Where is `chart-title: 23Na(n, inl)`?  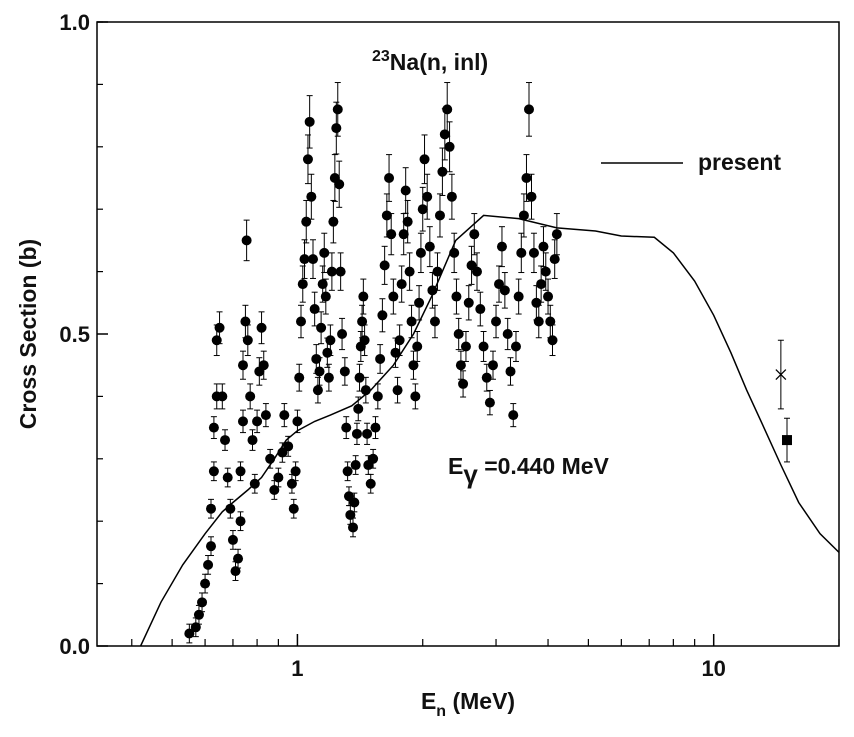 chart-title: 23Na(n, inl) is located at coordinates (430, 61).